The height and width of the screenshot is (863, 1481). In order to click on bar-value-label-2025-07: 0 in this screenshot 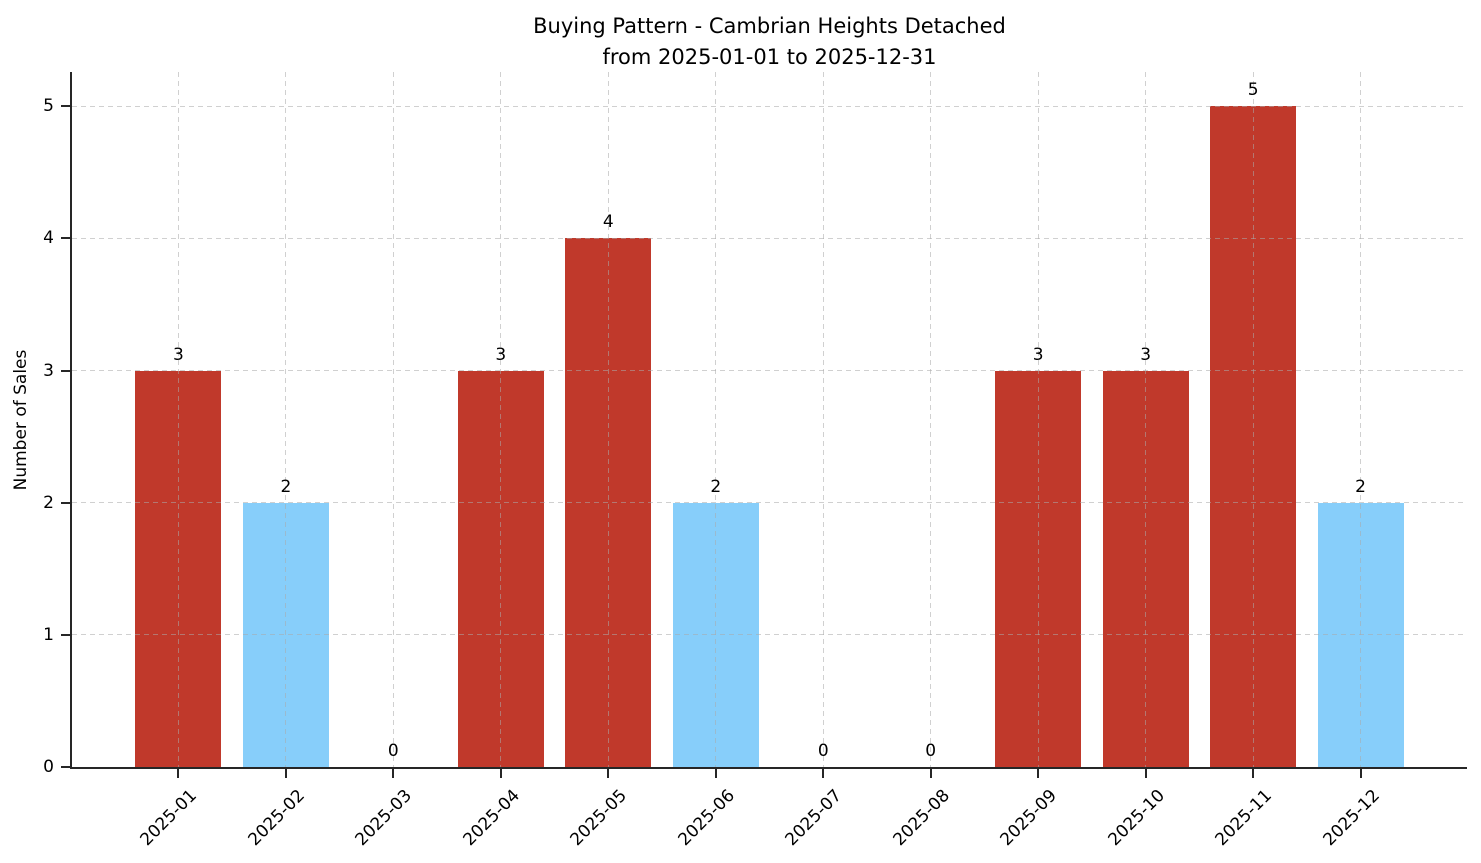, I will do `click(823, 751)`.